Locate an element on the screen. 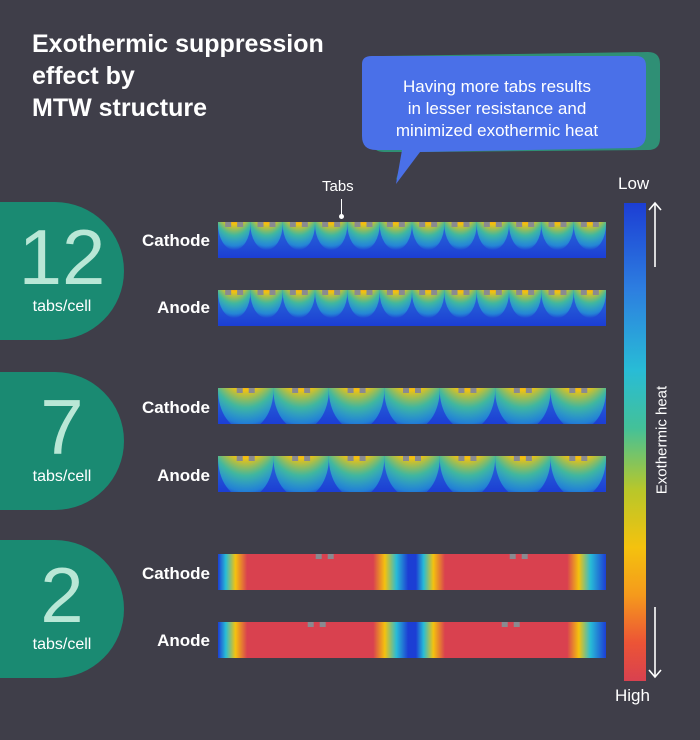 Image resolution: width=700 pixels, height=740 pixels. heat-strip-12-cathode is located at coordinates (412, 240).